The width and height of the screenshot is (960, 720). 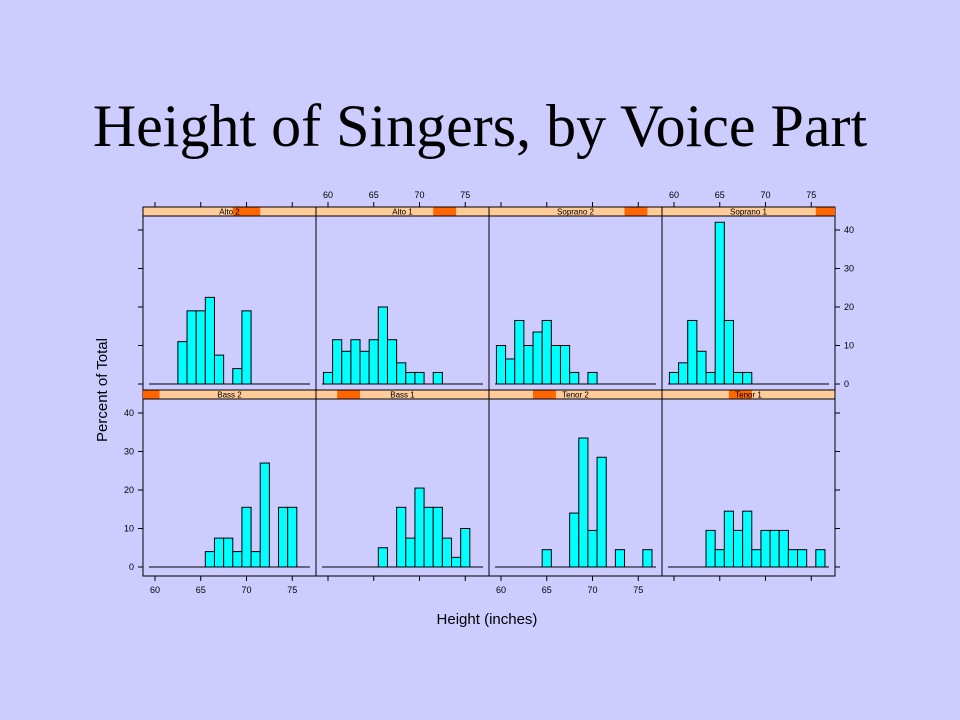 I want to click on panel-alto-2: Alto 2, so click(x=229, y=298).